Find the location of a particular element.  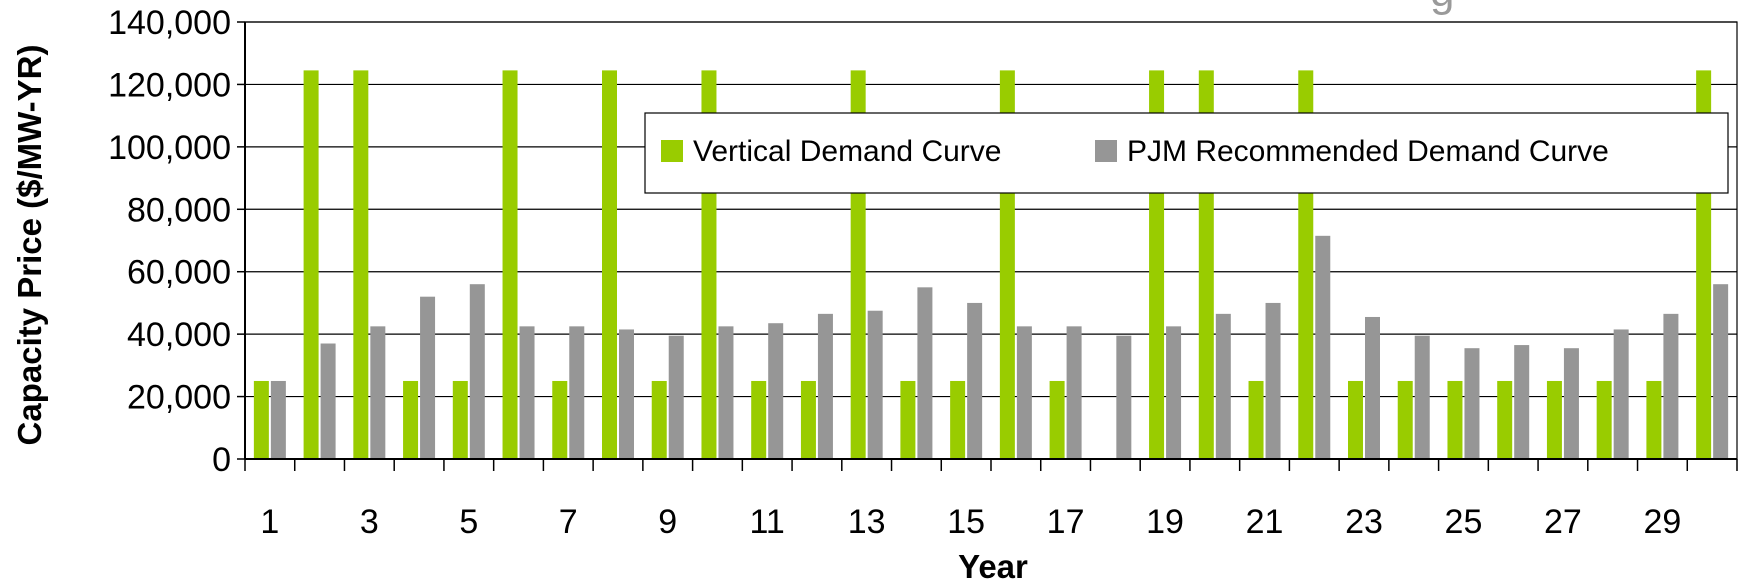

x-tick-label: 27 is located at coordinates (1563, 522).